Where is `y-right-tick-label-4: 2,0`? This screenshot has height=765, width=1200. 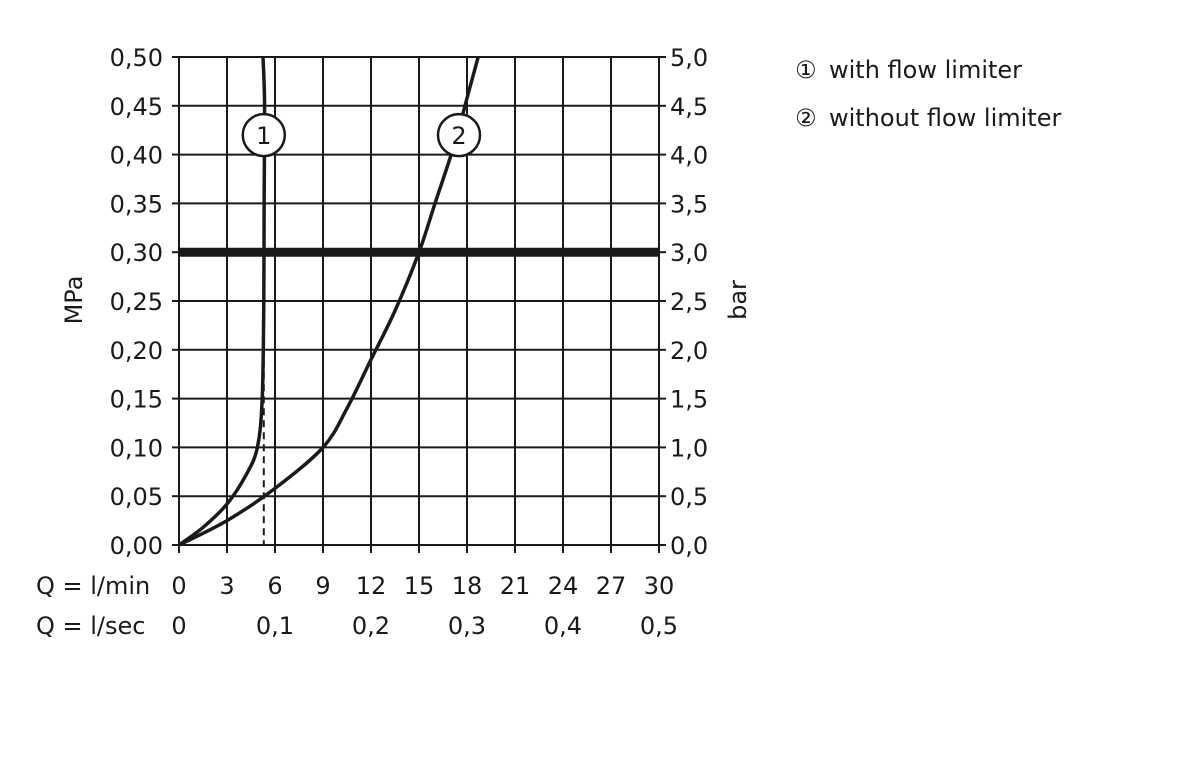
y-right-tick-label-4: 2,0 is located at coordinates (689, 351).